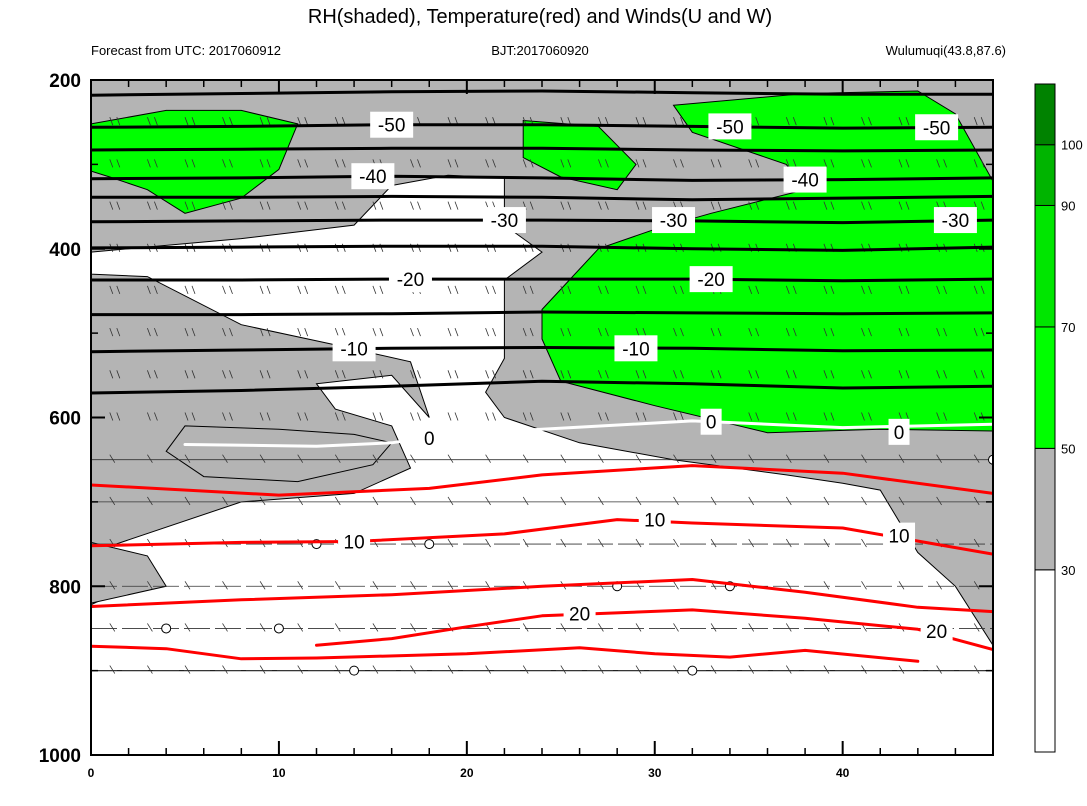  What do you see at coordinates (542, 149) in the screenshot?
I see `contour-line--45` at bounding box center [542, 149].